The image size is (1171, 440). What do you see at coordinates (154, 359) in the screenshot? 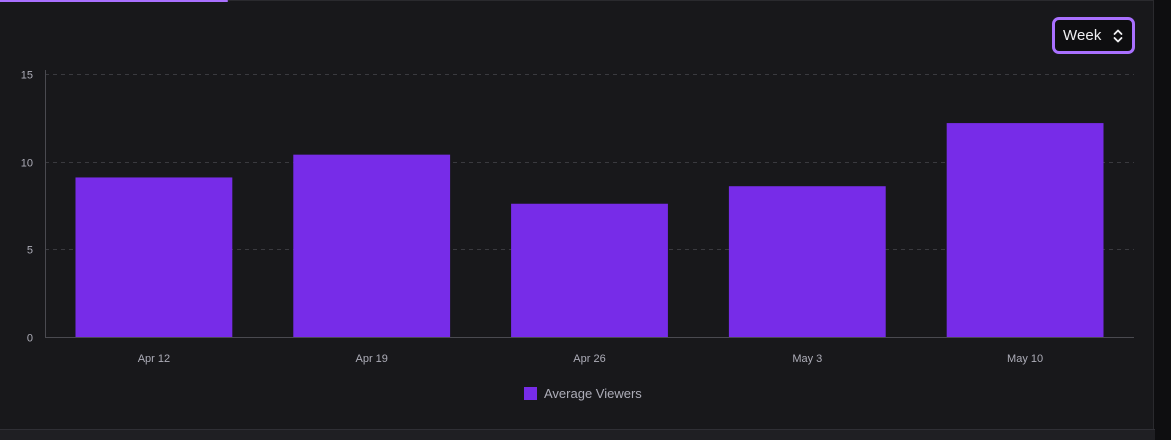
I see `x-tick-label: Apr 12` at bounding box center [154, 359].